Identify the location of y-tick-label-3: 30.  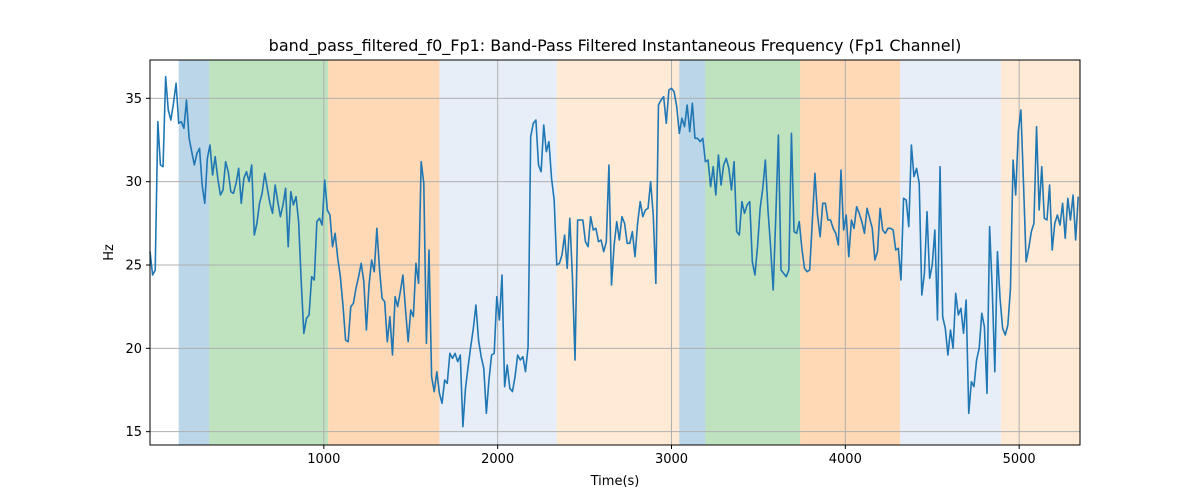
(133, 182).